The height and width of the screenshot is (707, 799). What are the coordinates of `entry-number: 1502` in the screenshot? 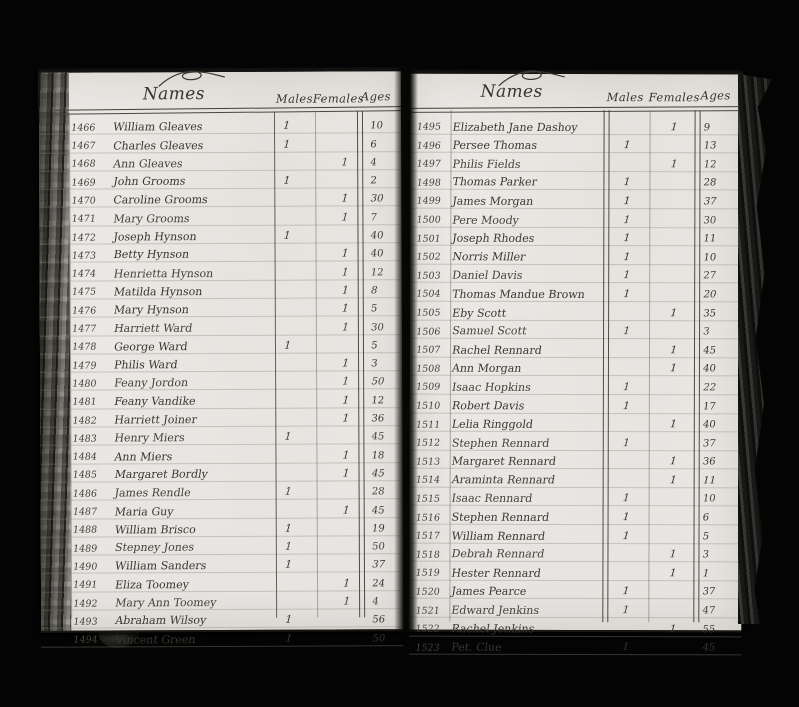 It's located at (428, 257).